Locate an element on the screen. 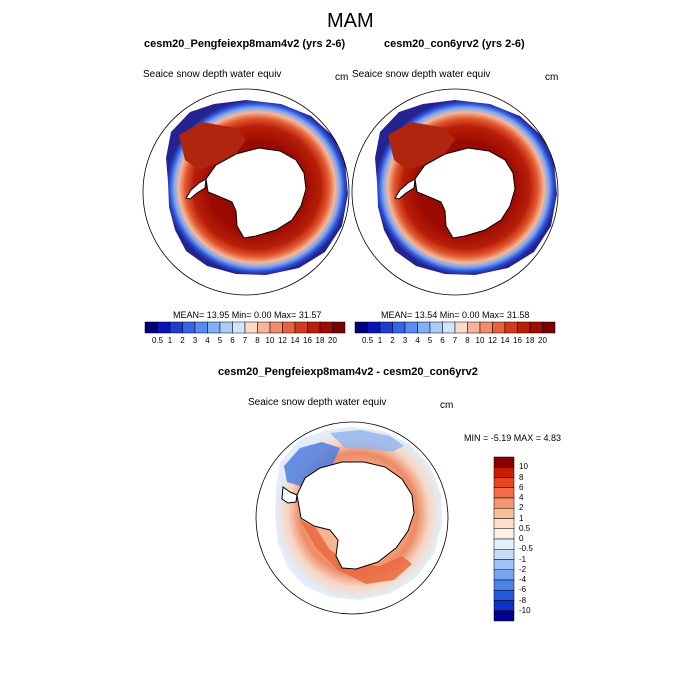  panel-3-stats: MIN = -5.19 MAX = 4.83 is located at coordinates (513, 438).